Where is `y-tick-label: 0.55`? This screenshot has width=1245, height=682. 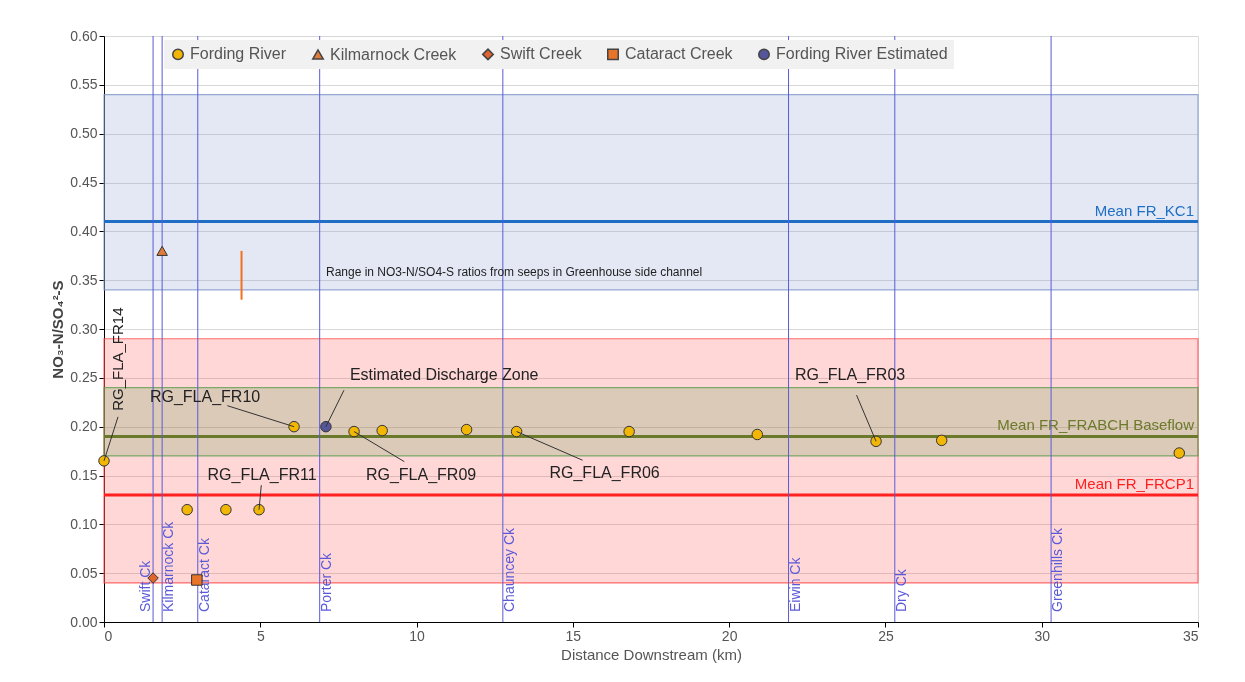
y-tick-label: 0.55 is located at coordinates (84, 84).